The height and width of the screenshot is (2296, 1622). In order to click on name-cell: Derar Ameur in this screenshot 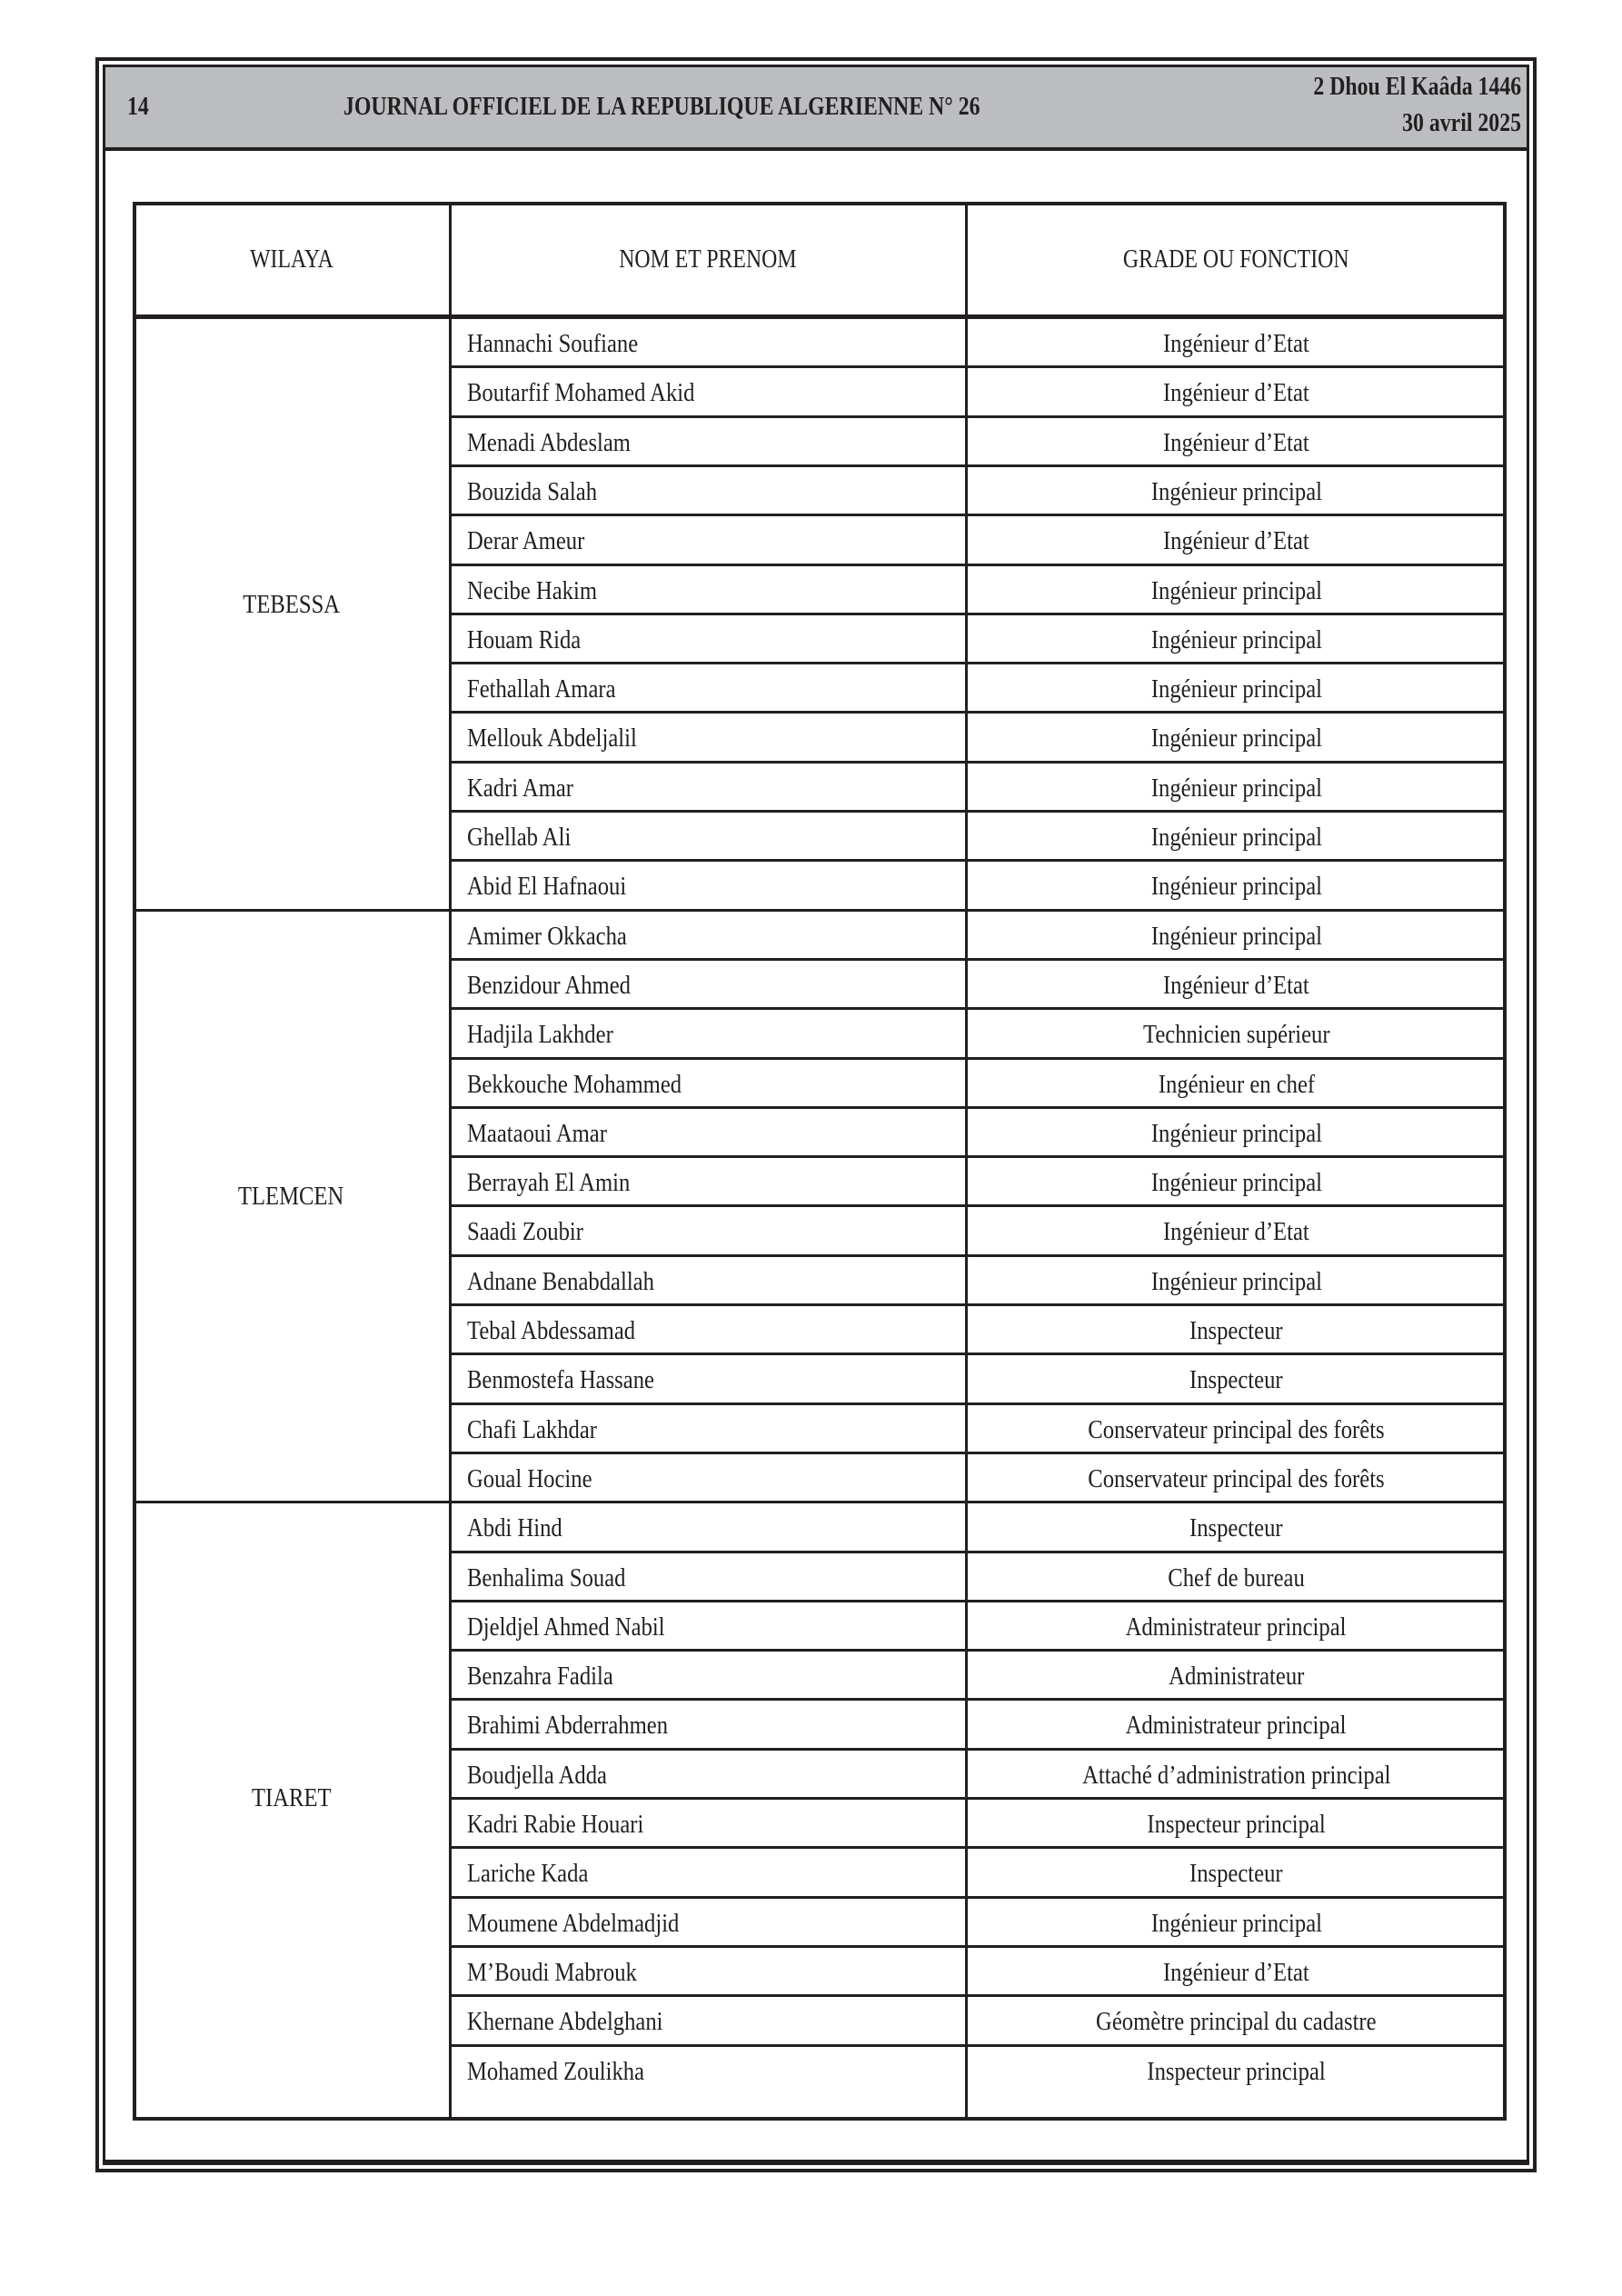, I will do `click(526, 541)`.